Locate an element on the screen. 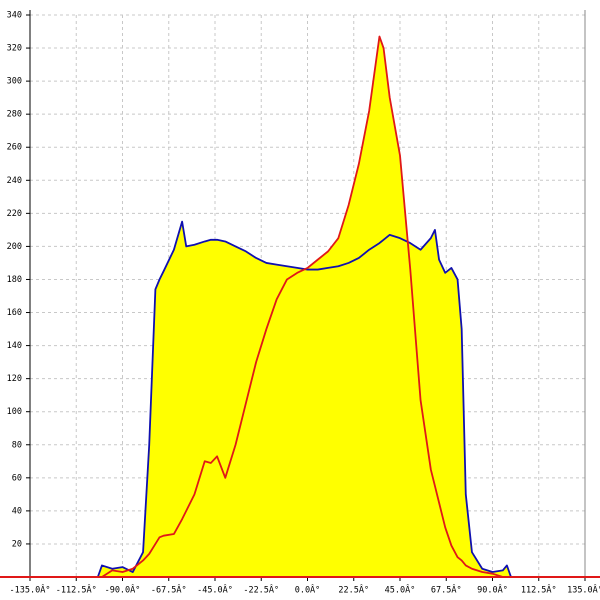 This screenshot has height=600, width=600. y-tick-label: 280 is located at coordinates (14, 115).